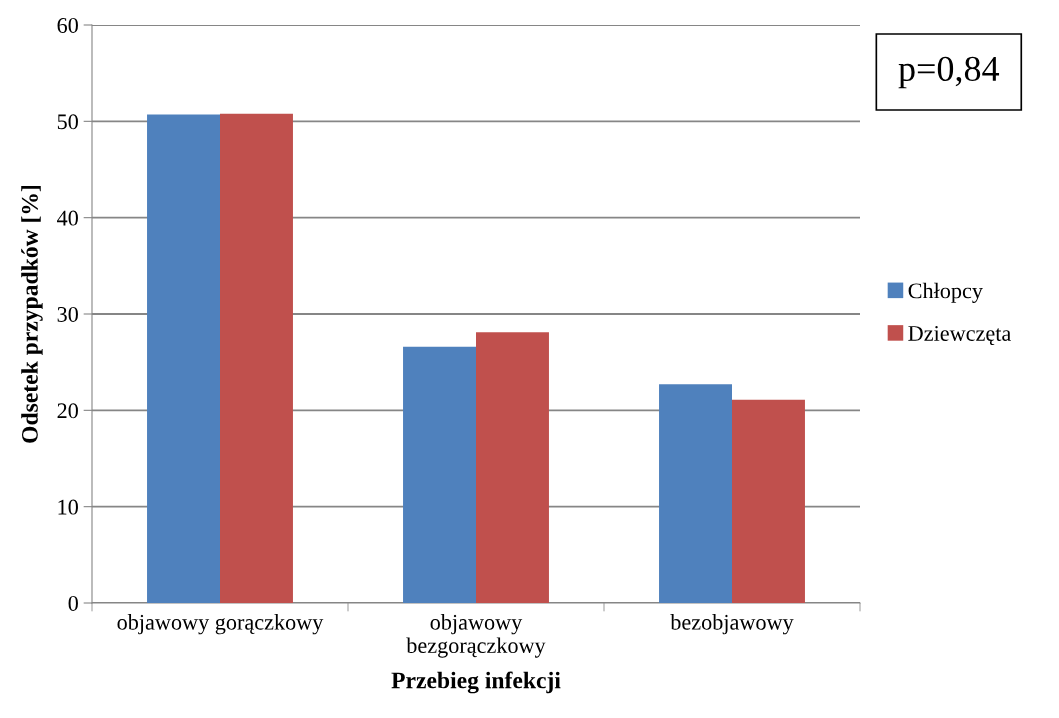 The width and height of the screenshot is (1059, 718). Describe the element at coordinates (959, 335) in the screenshot. I see `legend-label: Dziewczęta` at that location.